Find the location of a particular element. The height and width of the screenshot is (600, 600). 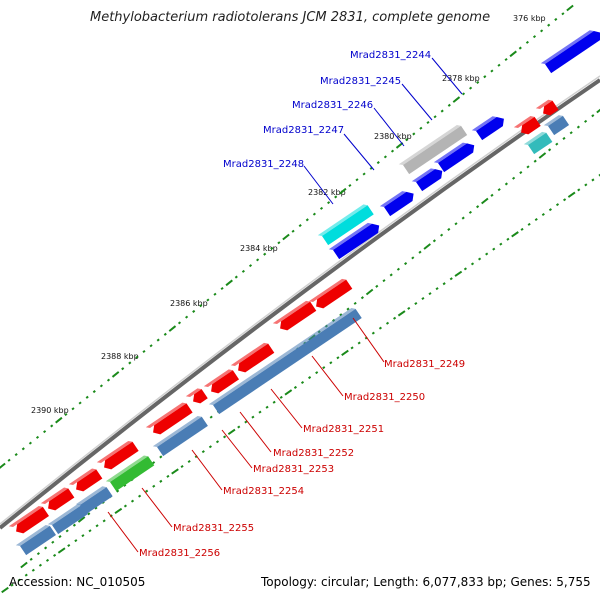

gene-label: Mrad2831_2248 is located at coordinates (263, 164).